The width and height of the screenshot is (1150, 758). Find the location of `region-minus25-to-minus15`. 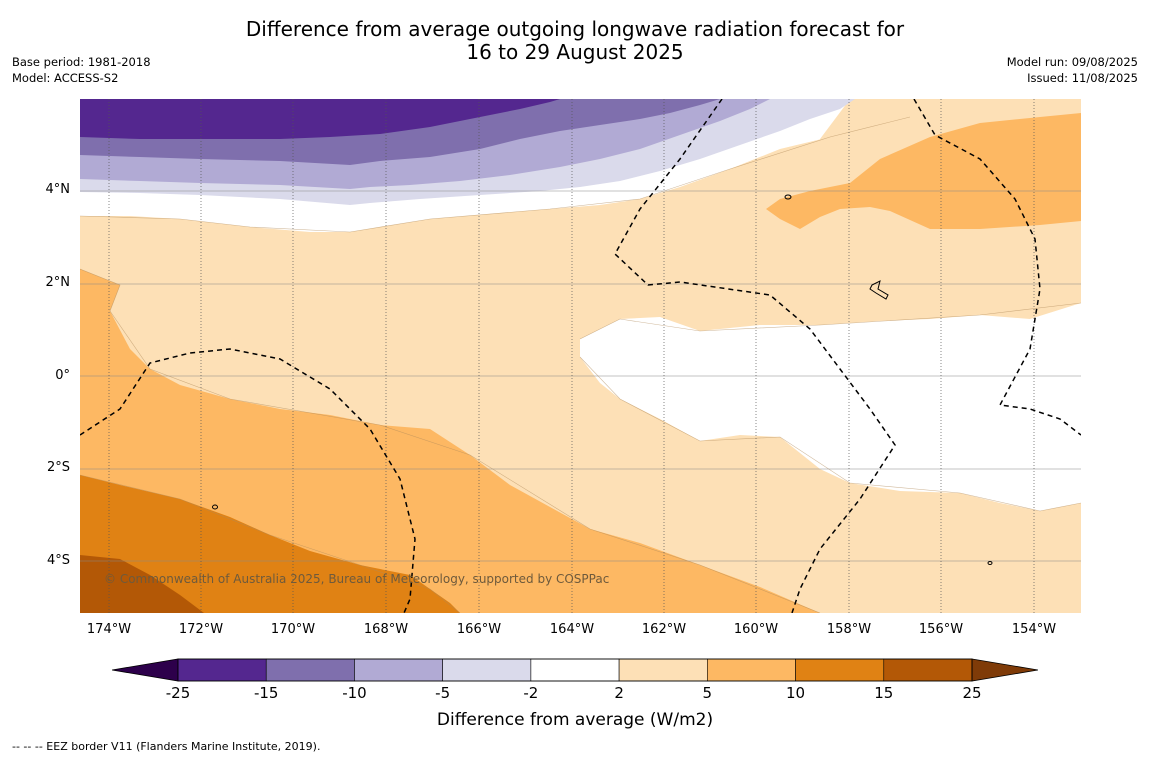

region-minus25-to-minus15 is located at coordinates (320, 119).